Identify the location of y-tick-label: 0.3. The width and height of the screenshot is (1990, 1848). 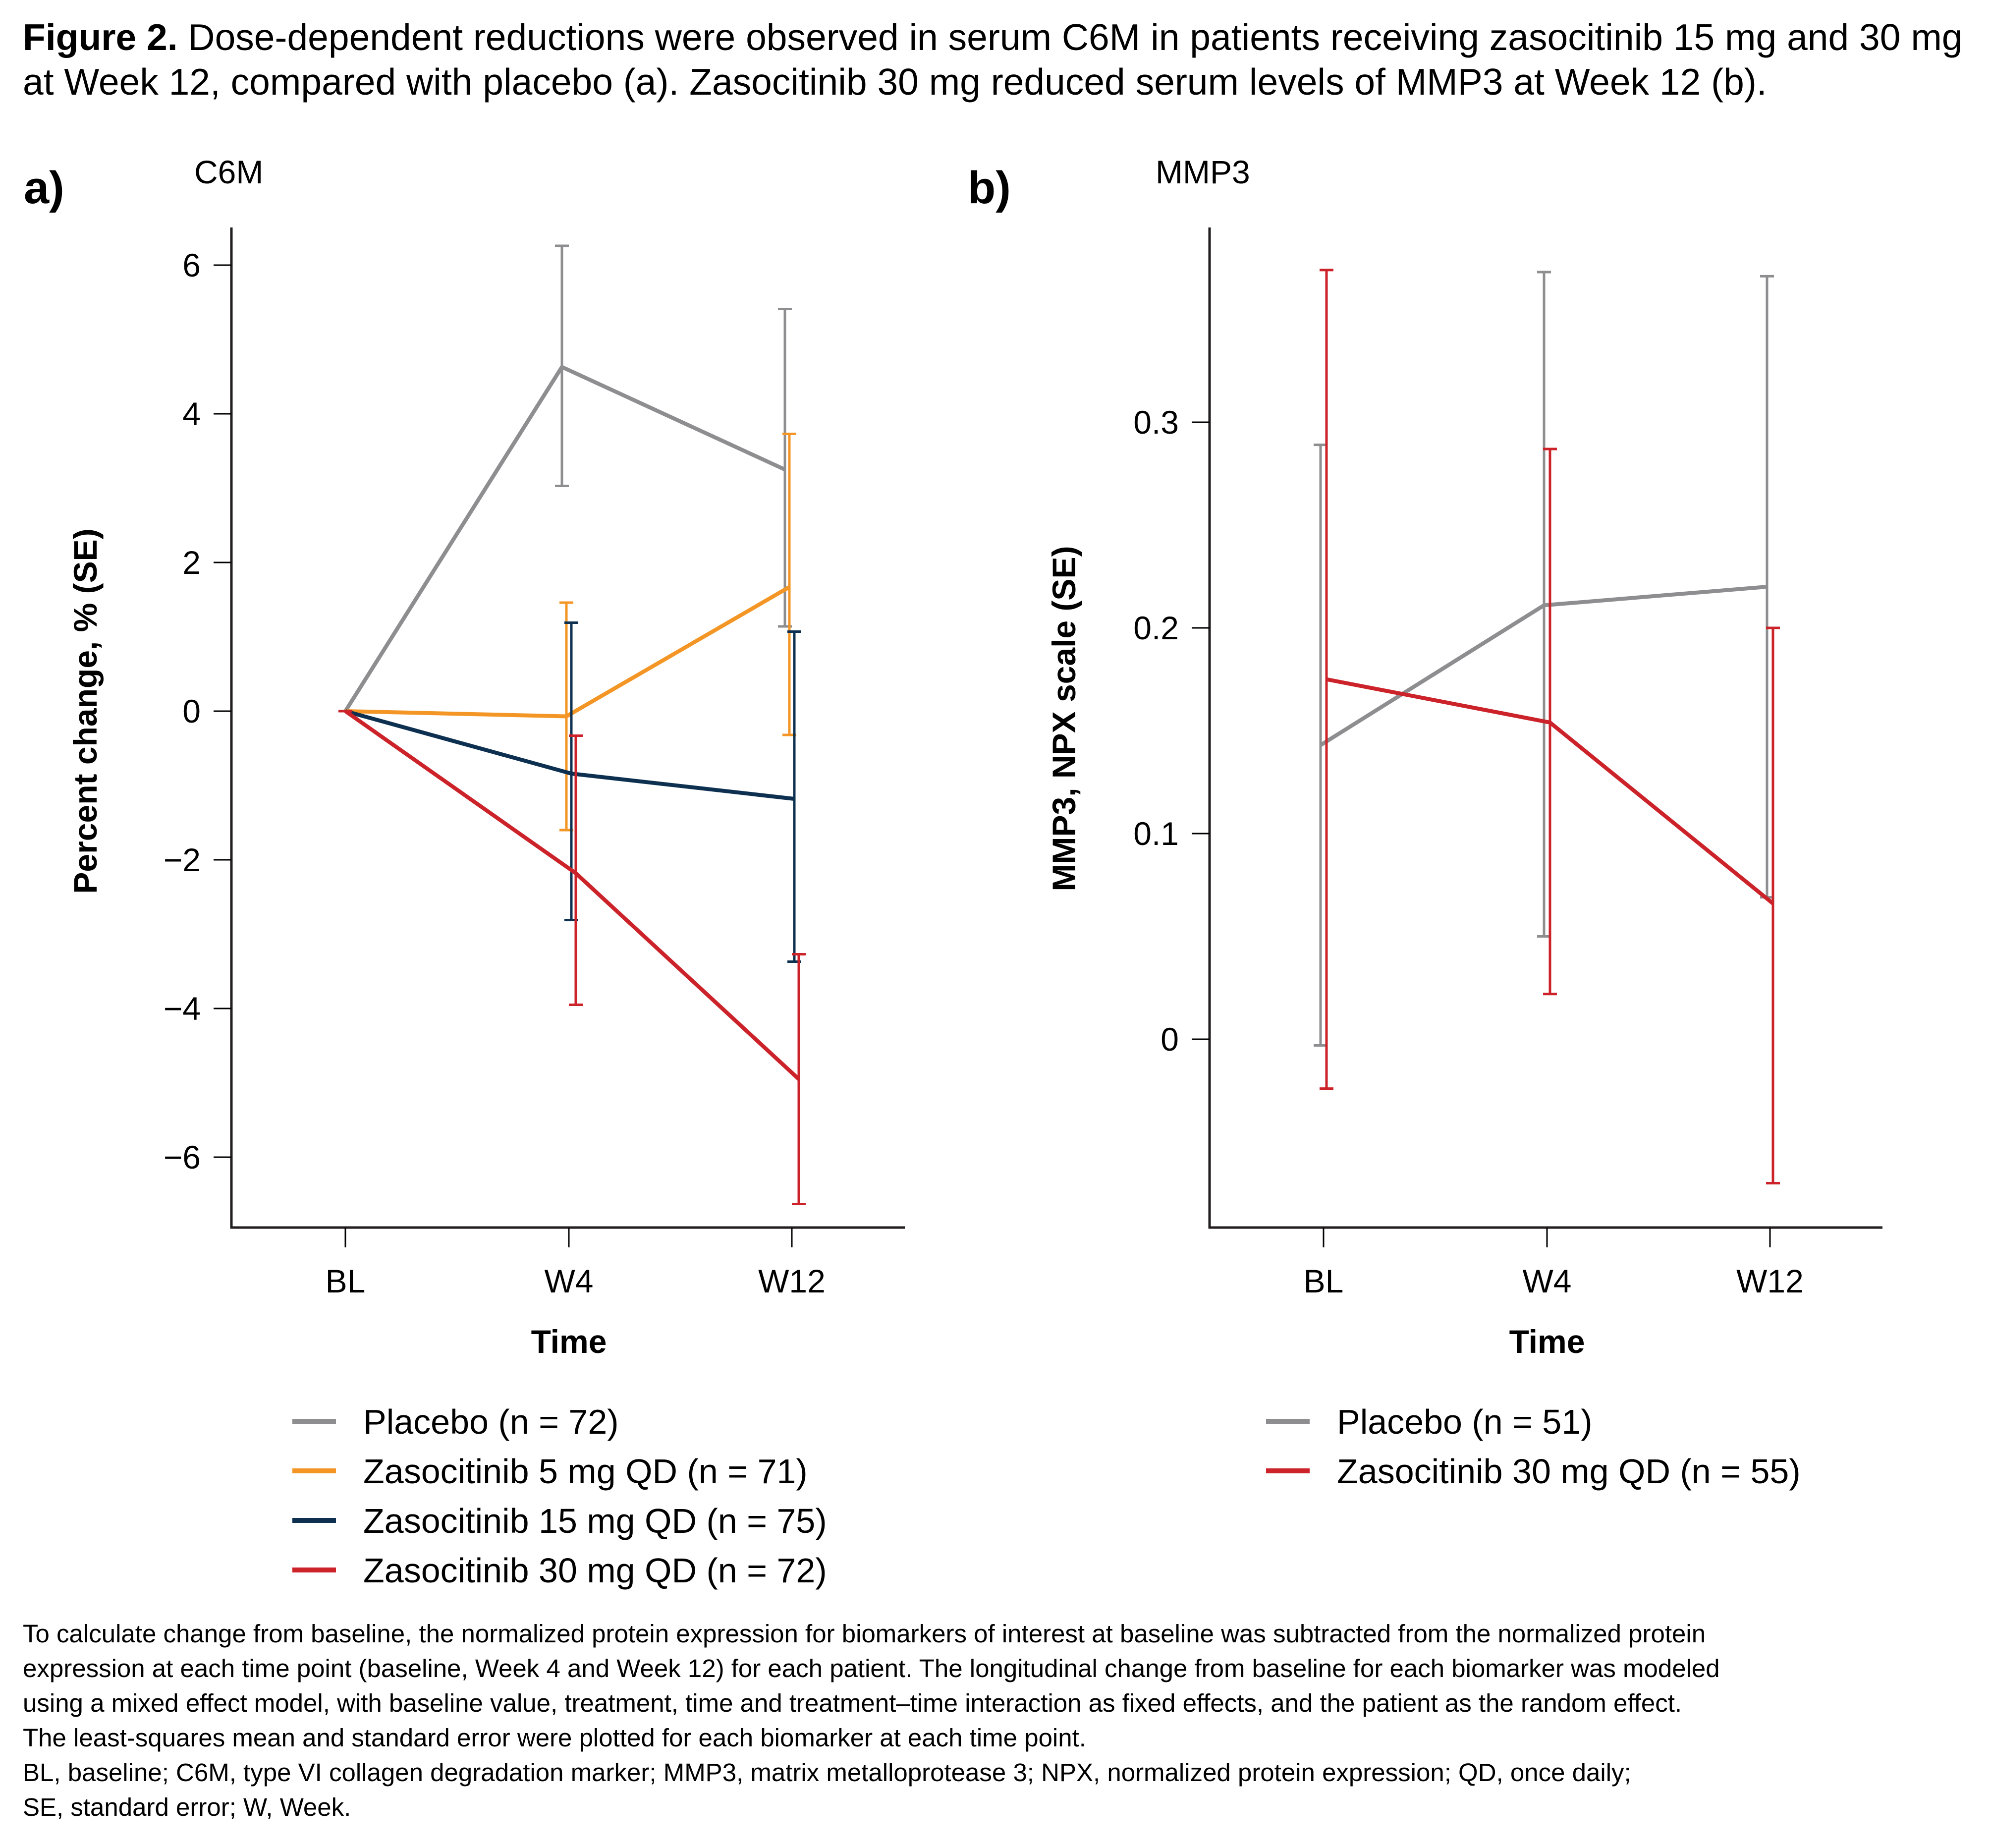
(1156, 422).